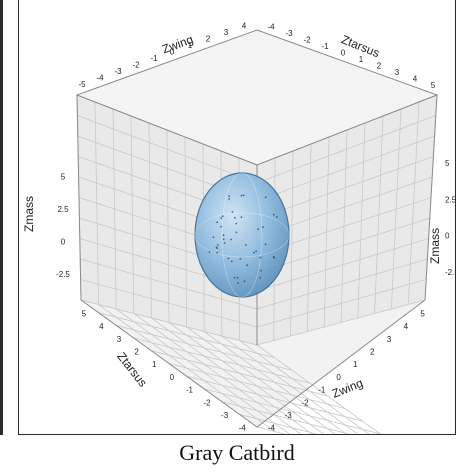  Describe the element at coordinates (29, 214) in the screenshot. I see `zmass-left-label: Zmass` at that location.